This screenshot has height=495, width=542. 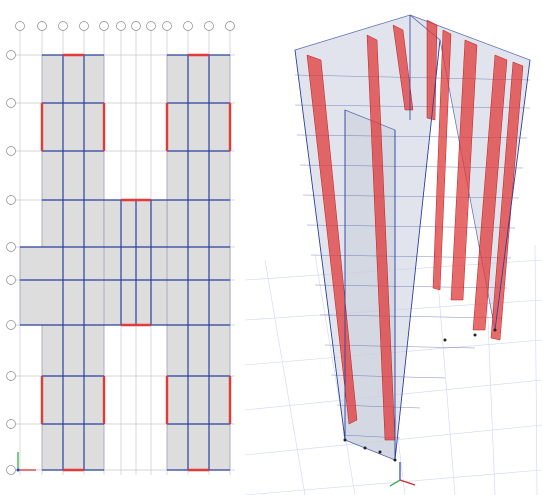 I want to click on support-icon, so click(x=420, y=395).